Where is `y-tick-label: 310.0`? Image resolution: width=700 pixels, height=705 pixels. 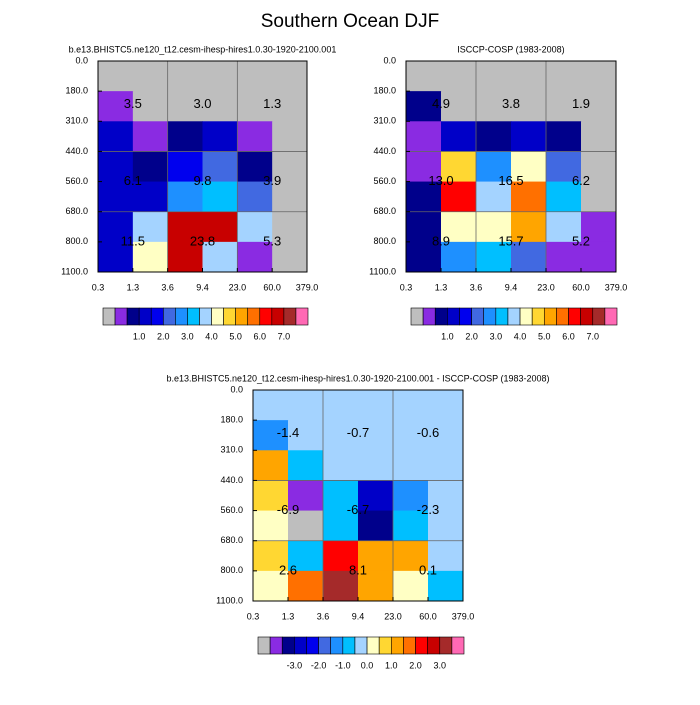 y-tick-label: 310.0 is located at coordinates (231, 450).